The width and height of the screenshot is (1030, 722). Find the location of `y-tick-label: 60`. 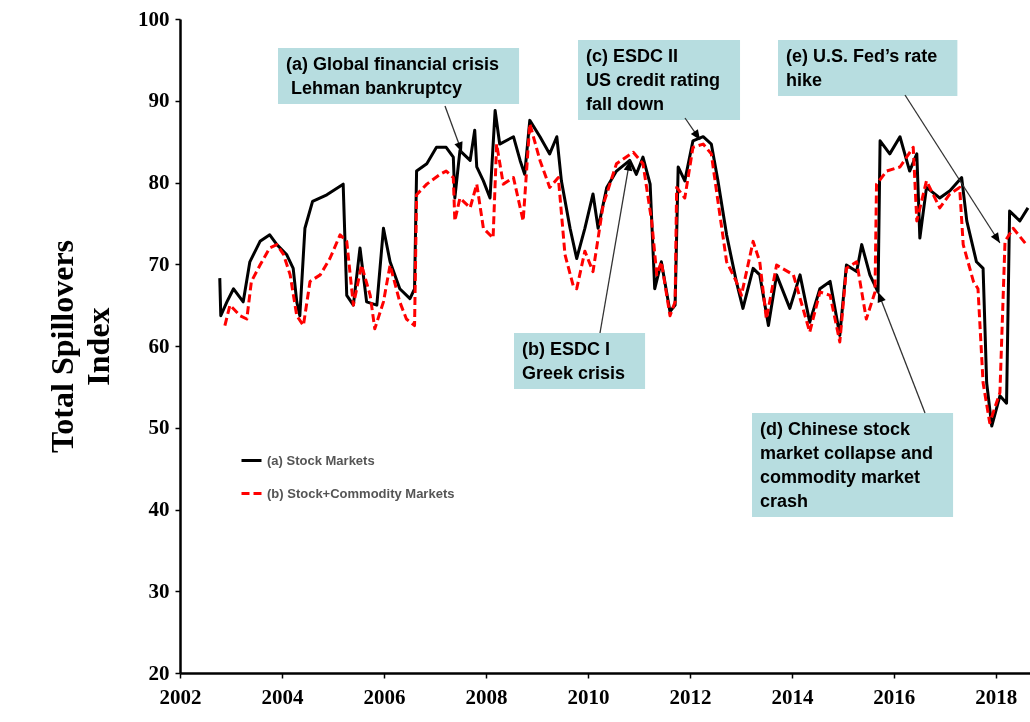

y-tick-label: 60 is located at coordinates (159, 345).